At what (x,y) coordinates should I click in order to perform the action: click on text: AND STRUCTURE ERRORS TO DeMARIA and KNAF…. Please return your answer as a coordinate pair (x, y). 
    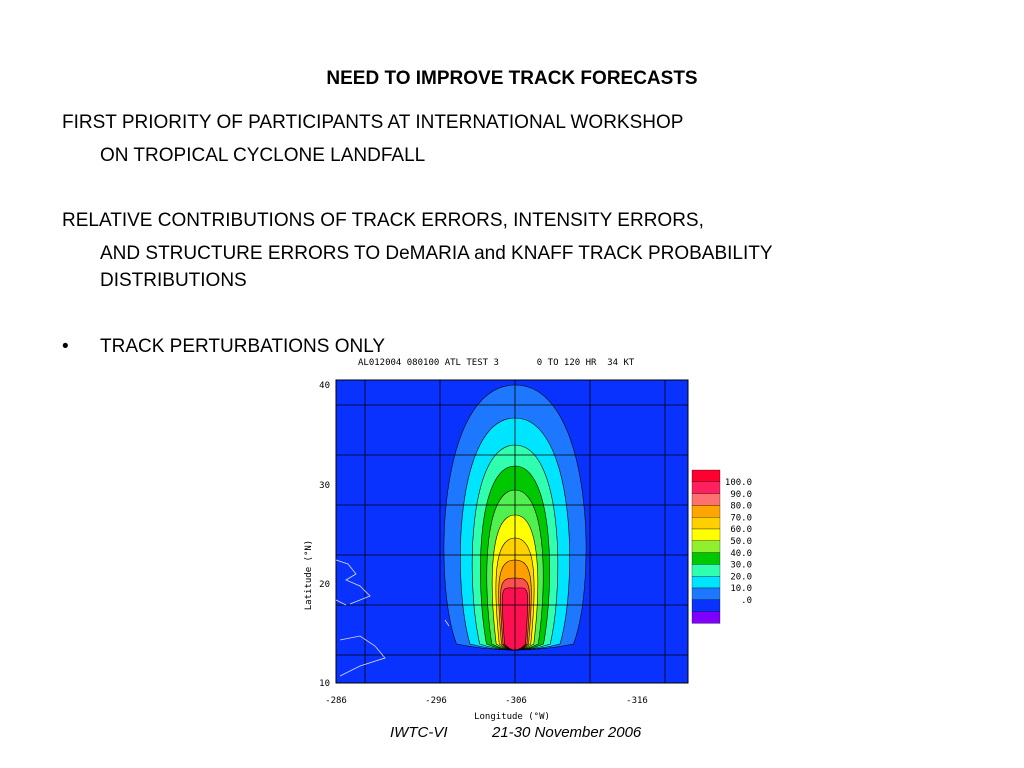
    Looking at the image, I should click on (436, 253).